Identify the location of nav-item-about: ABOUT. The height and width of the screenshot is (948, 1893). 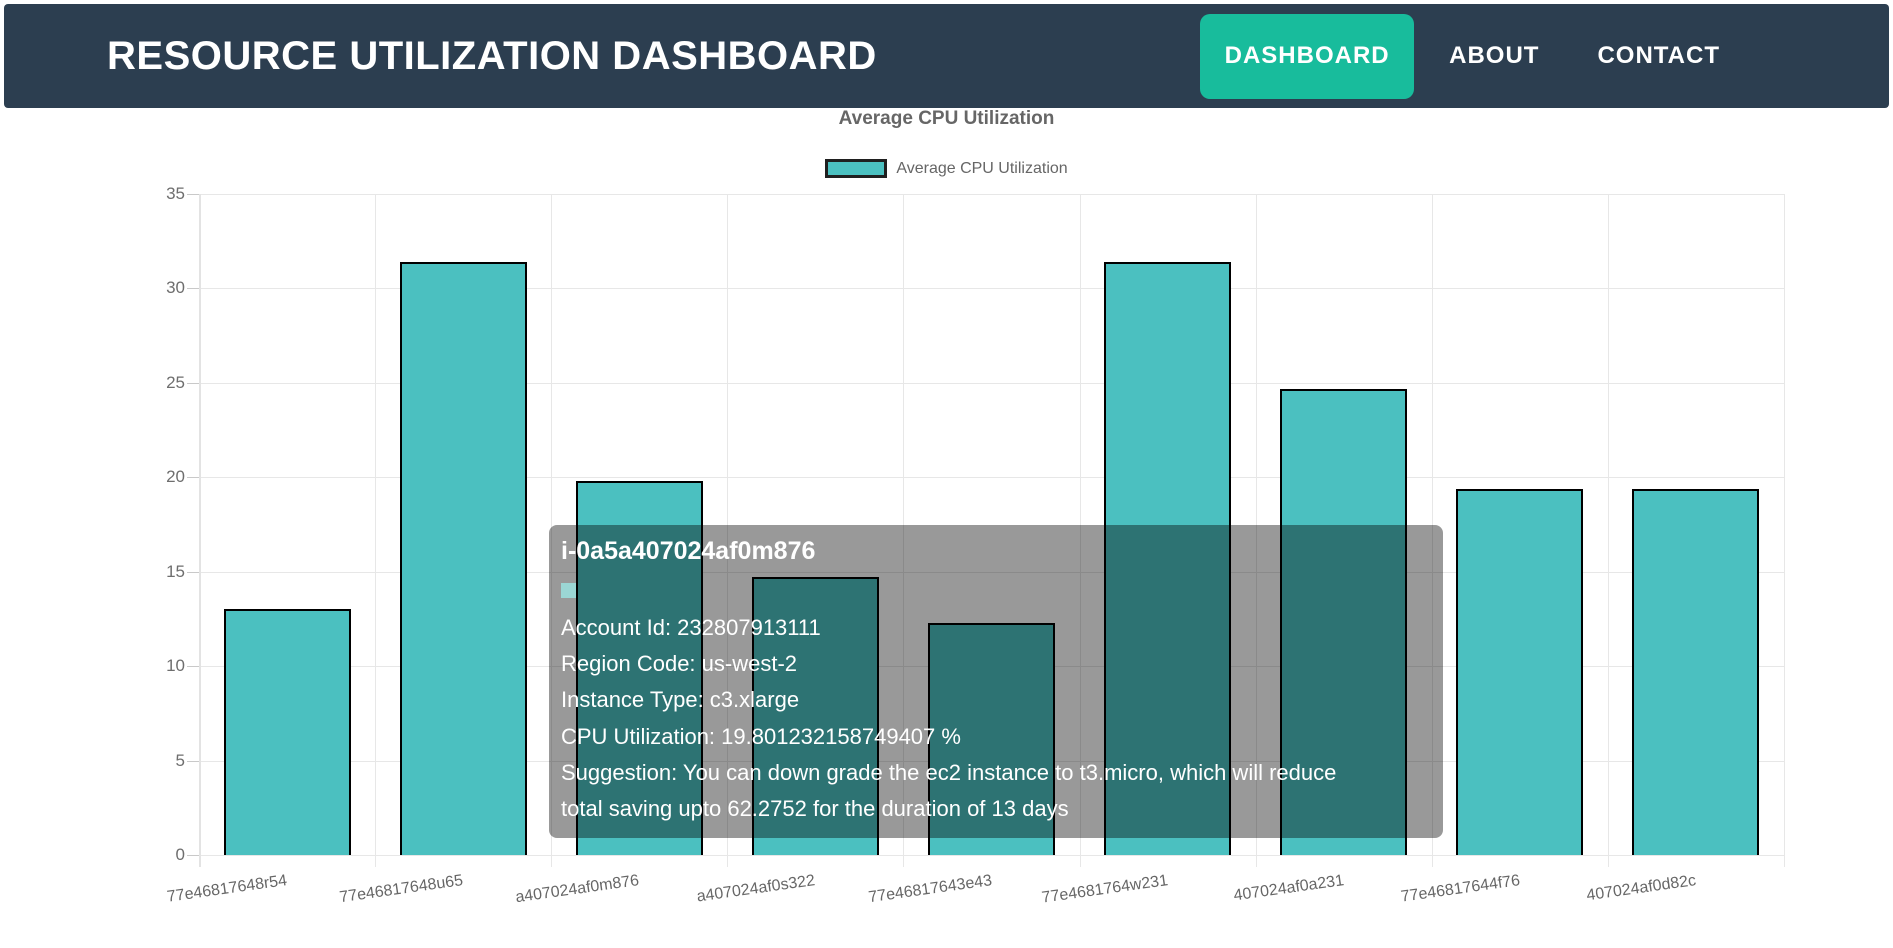
(1494, 55).